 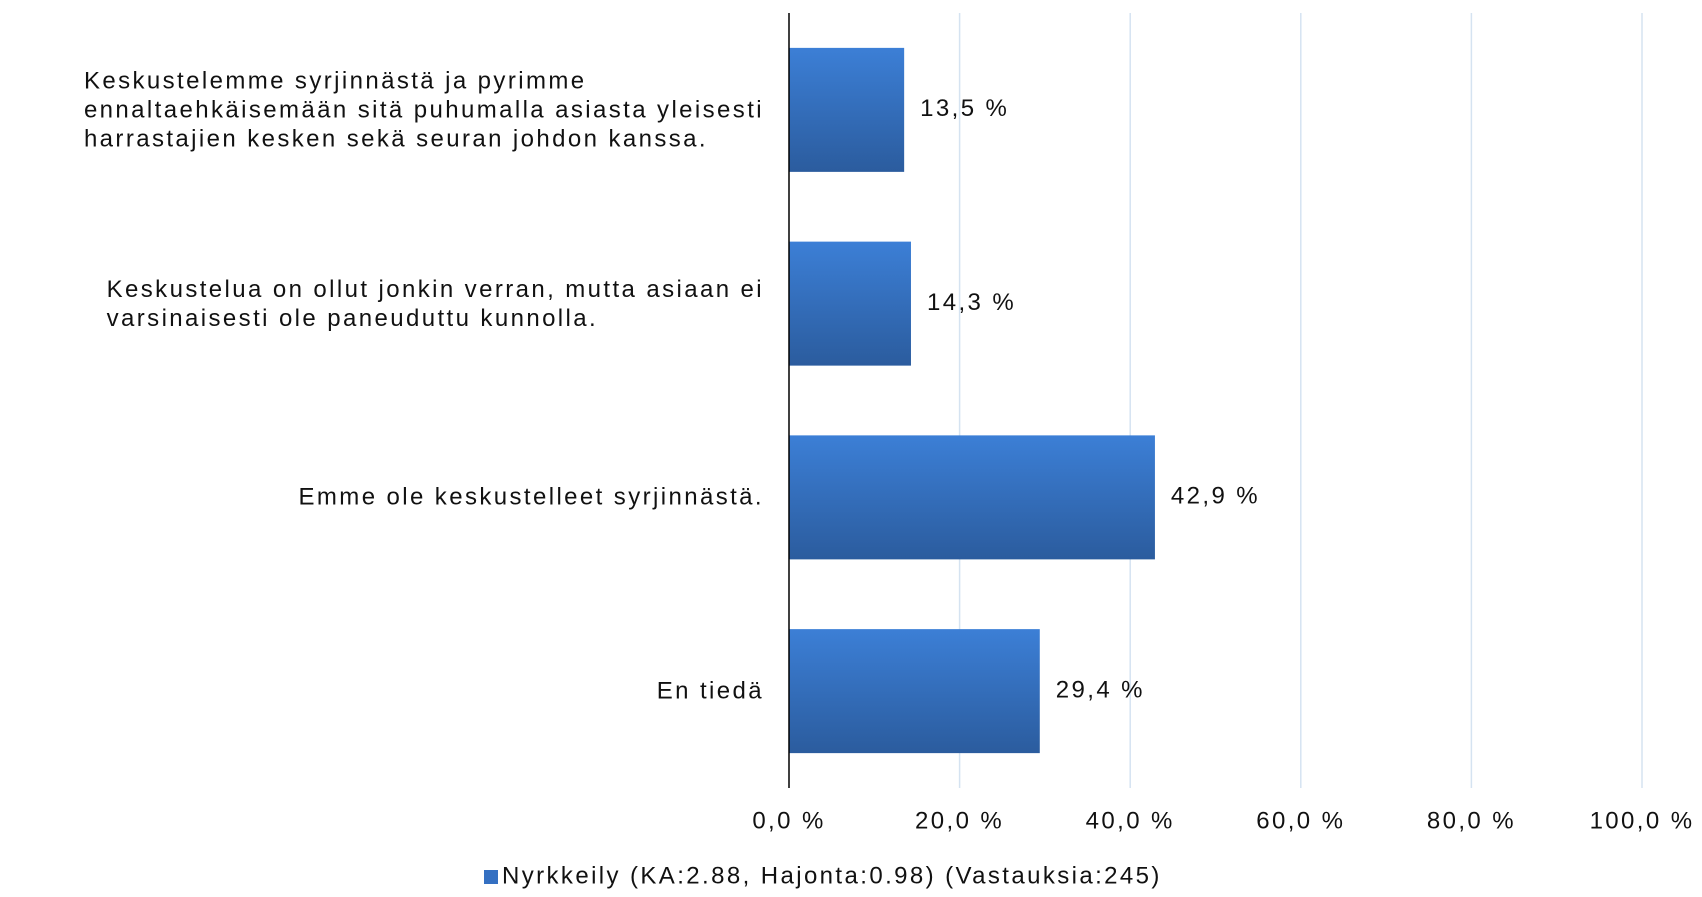 I want to click on x-tick-label: 20,0 %, so click(x=959, y=820).